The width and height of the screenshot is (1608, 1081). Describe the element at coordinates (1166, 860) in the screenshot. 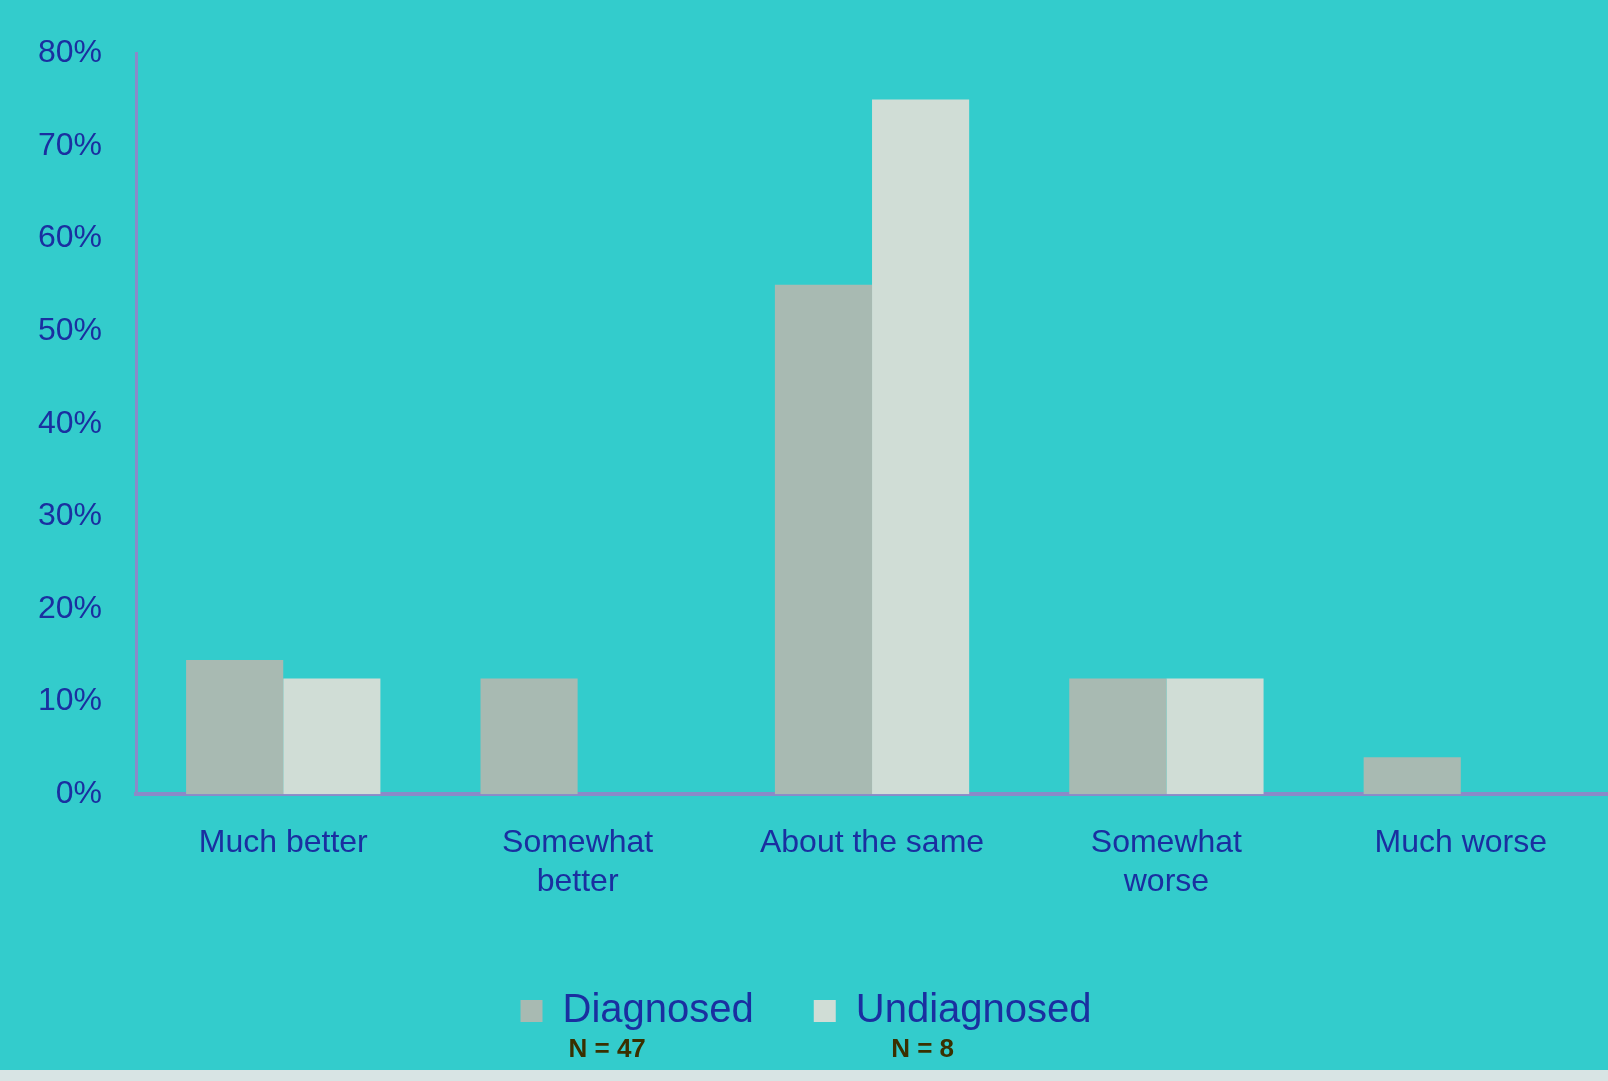

I see `x-tick-label: Somewhat worse` at that location.